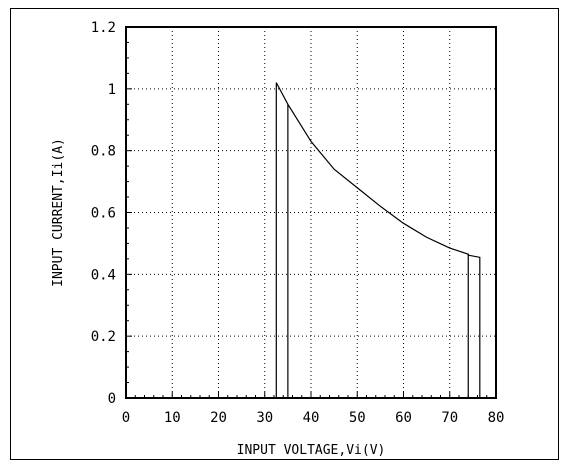 The image size is (573, 474). Describe the element at coordinates (126, 418) in the screenshot. I see `x-tick-label: 0` at that location.